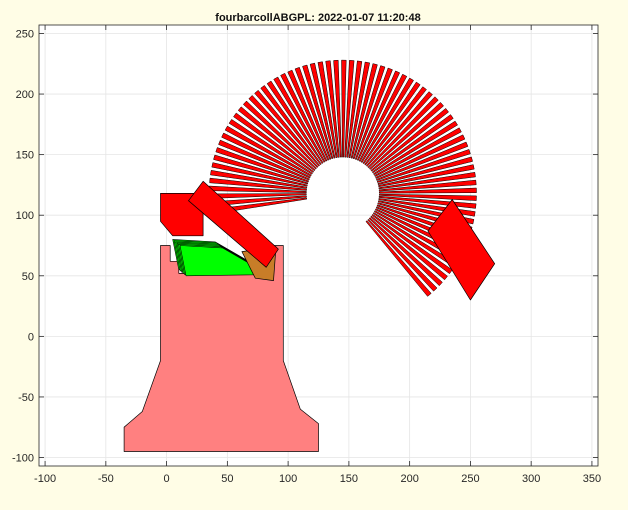  What do you see at coordinates (461, 250) in the screenshot?
I see `coupler-end-pose` at bounding box center [461, 250].